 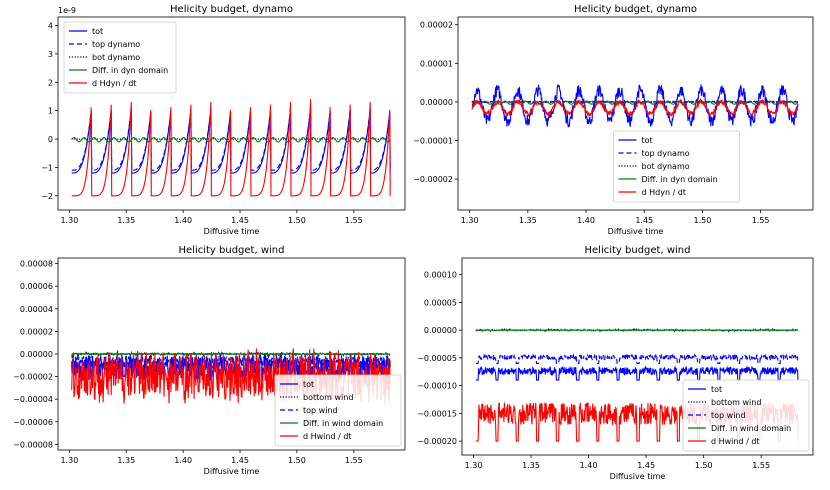 What do you see at coordinates (440, 302) in the screenshot?
I see `y-tick-label: 0.00005` at bounding box center [440, 302].